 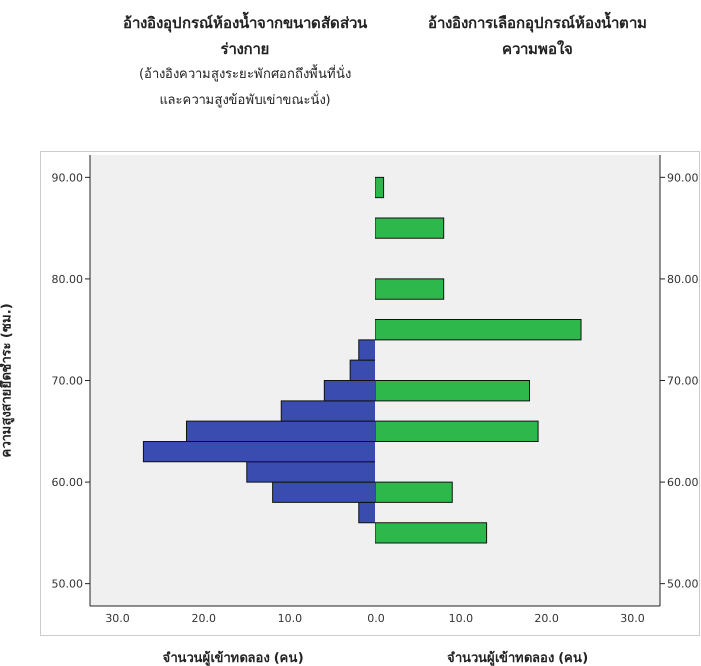 I want to click on y-axis-title: ความสูงสายยึดชำระ (ซม.), so click(x=7, y=380).